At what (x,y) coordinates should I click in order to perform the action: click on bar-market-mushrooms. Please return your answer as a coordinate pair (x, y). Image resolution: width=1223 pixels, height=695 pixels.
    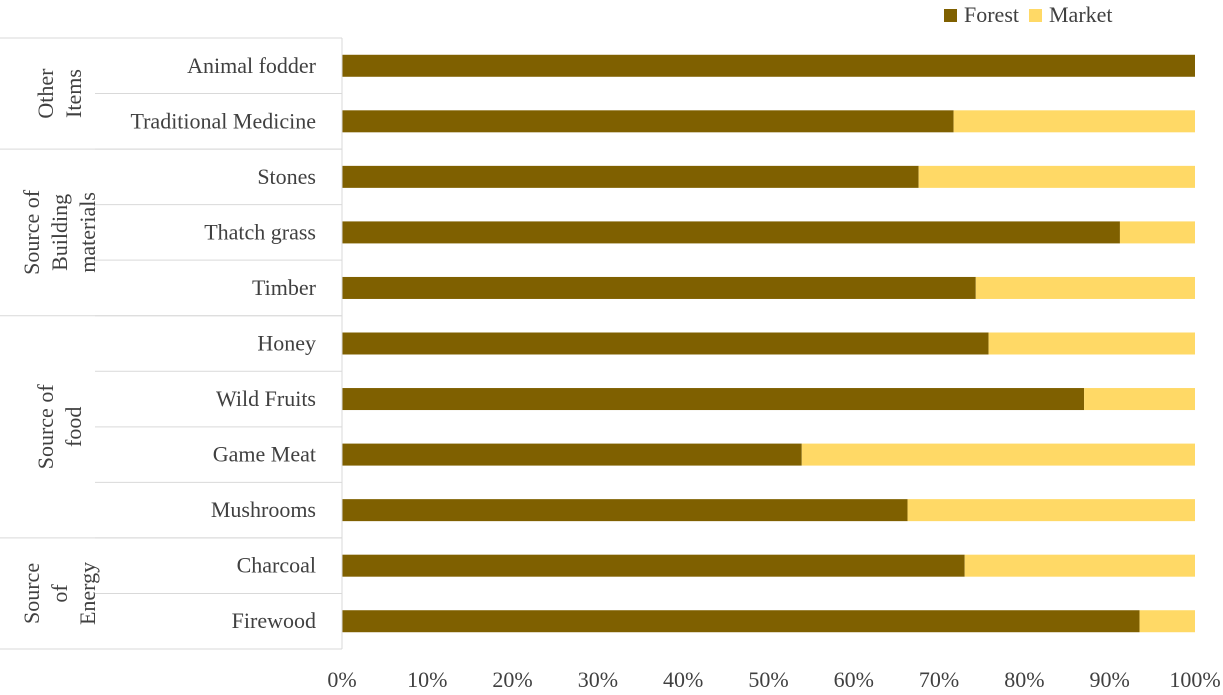
    Looking at the image, I should click on (1051, 510).